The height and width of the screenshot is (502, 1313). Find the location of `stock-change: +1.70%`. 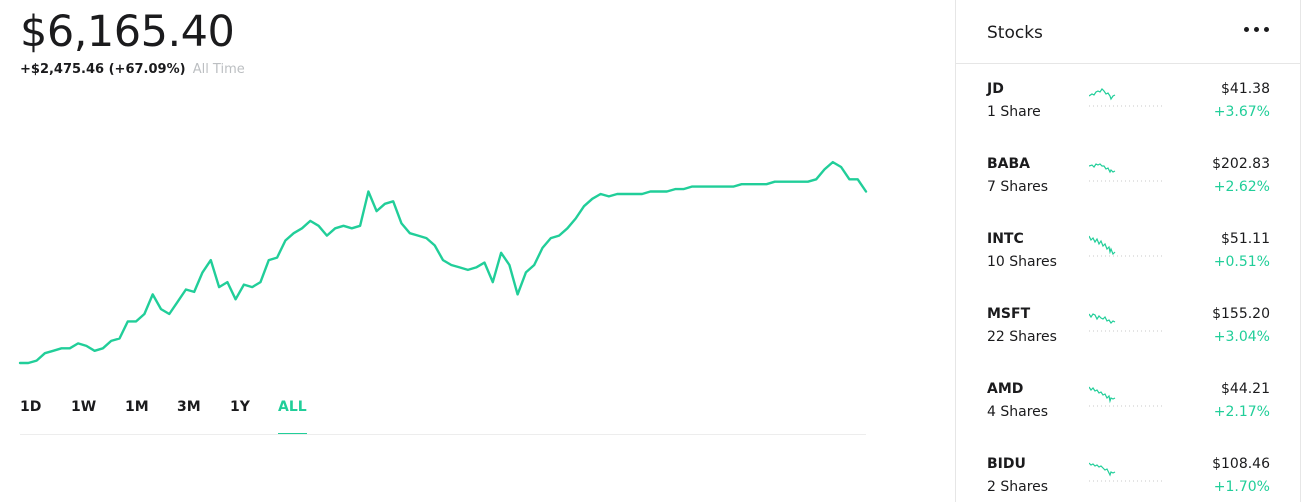

stock-change: +1.70% is located at coordinates (1241, 487).